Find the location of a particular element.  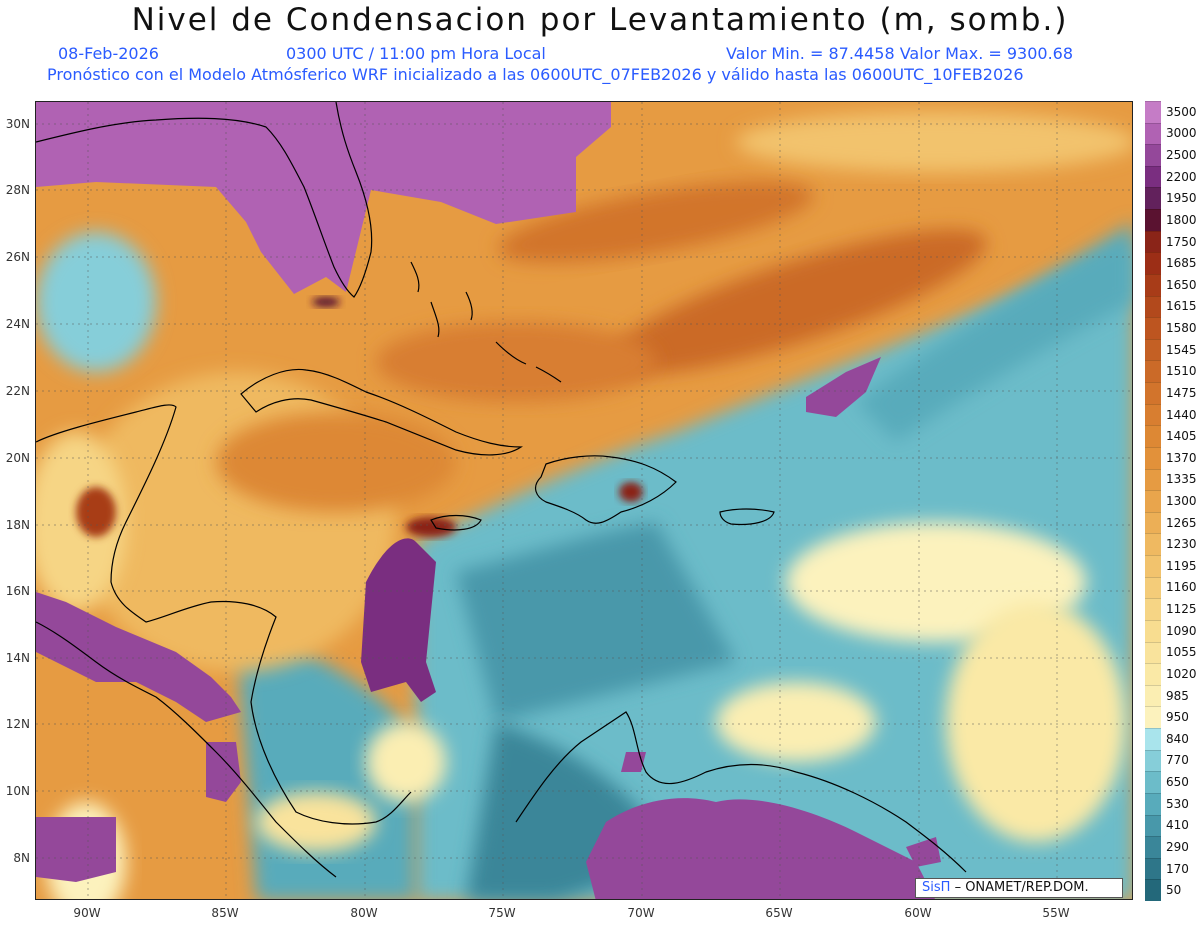

lat-label-20n: 20N is located at coordinates (17, 458).